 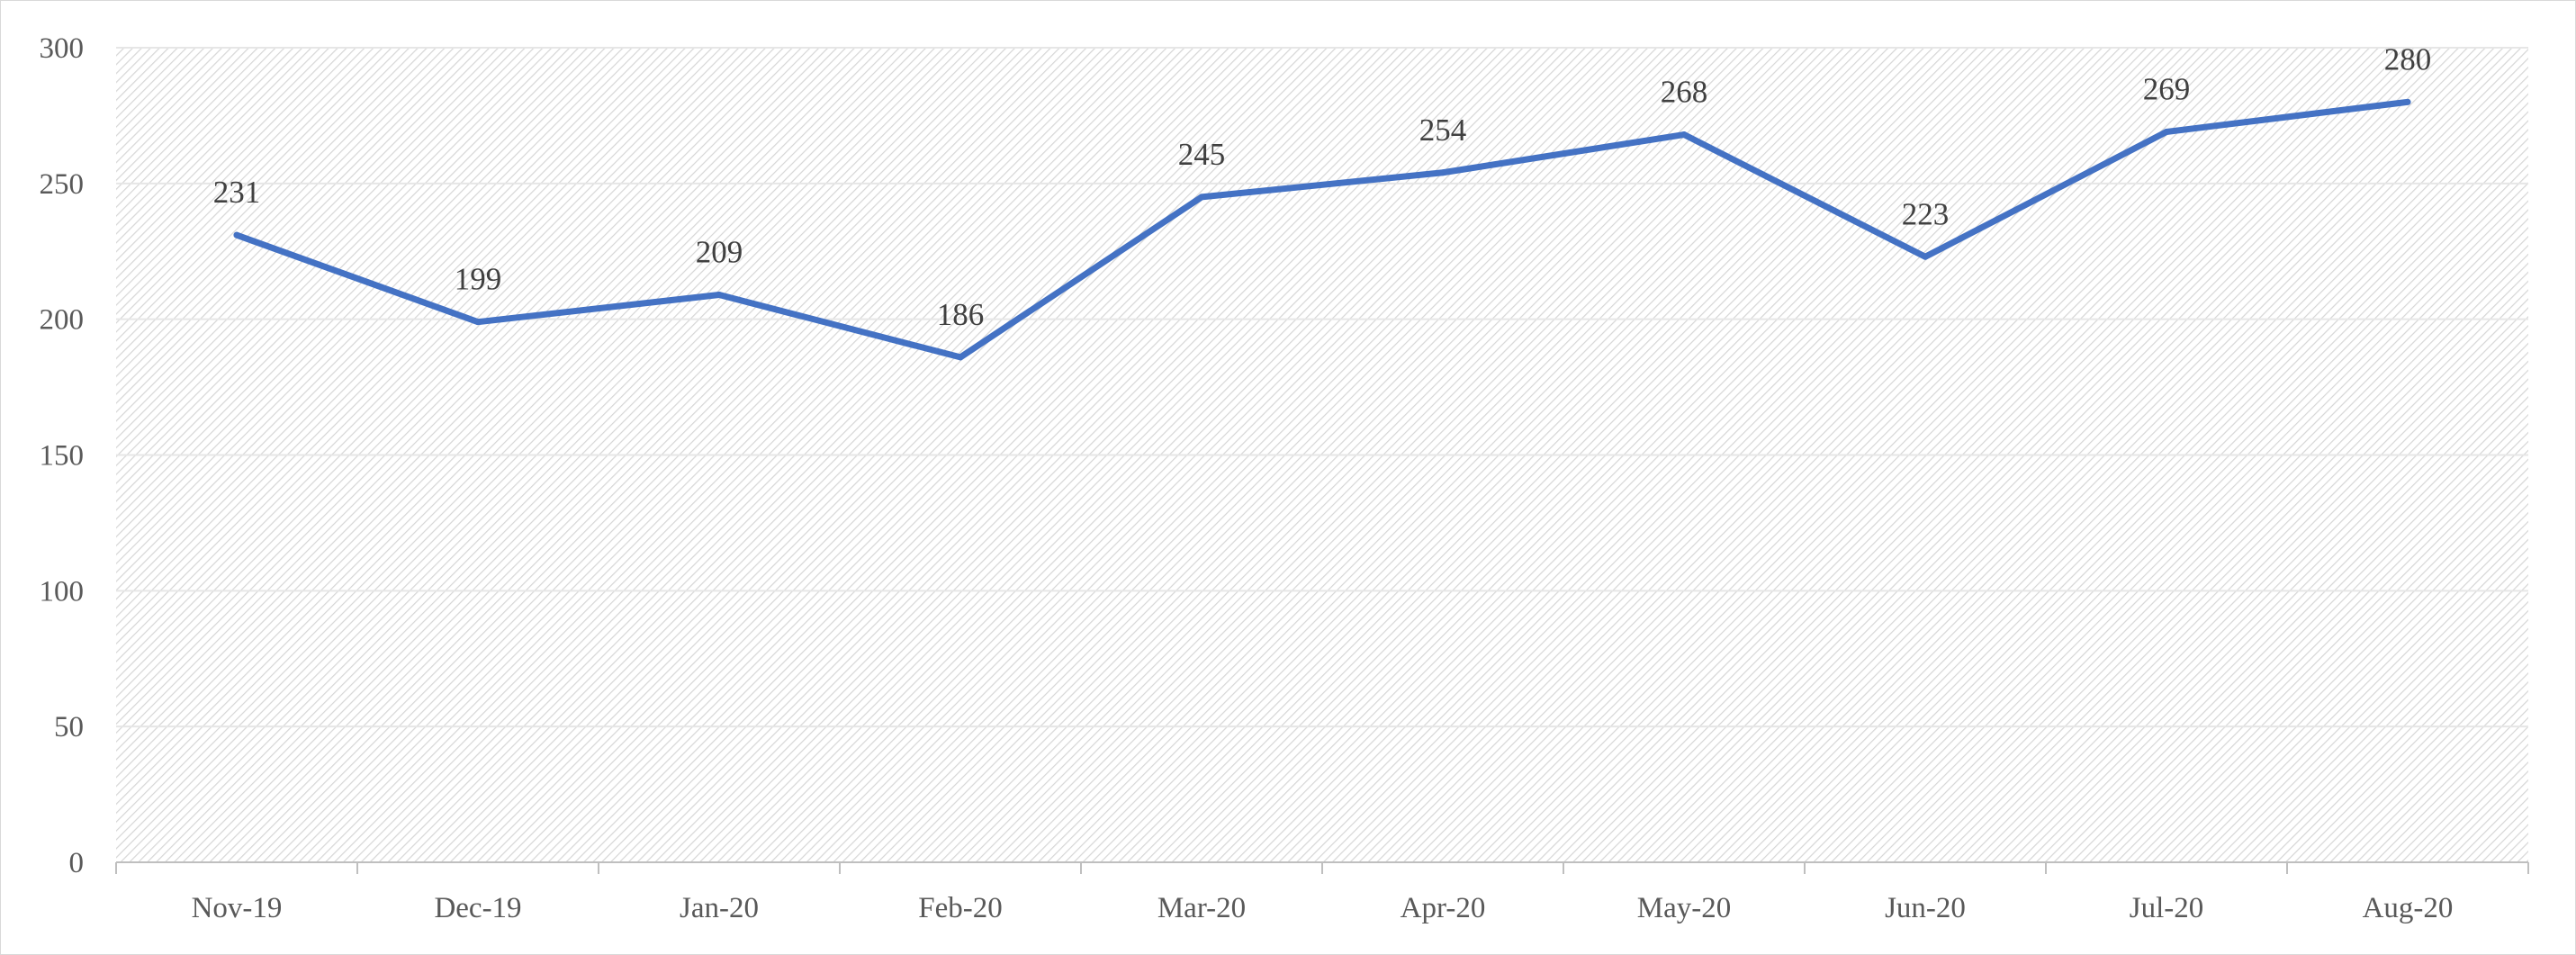 I want to click on data-label: 223, so click(x=1926, y=213).